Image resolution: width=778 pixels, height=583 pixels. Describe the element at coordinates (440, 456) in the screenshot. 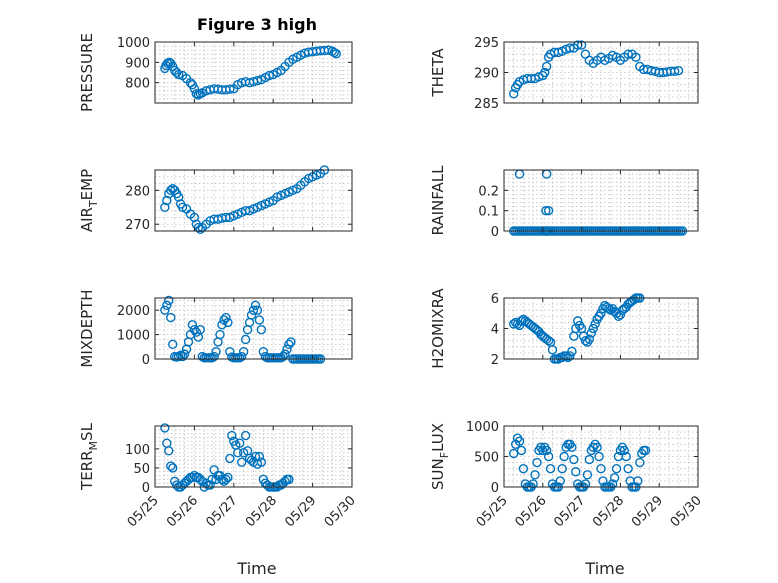

I see `y-axis-label: SUNFLUX` at that location.